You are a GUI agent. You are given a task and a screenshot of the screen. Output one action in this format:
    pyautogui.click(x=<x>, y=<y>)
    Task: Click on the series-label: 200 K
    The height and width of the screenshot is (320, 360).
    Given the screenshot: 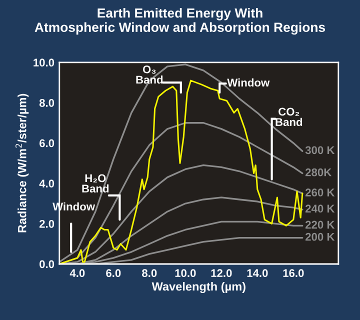 What is the action you would take?
    pyautogui.click(x=320, y=236)
    